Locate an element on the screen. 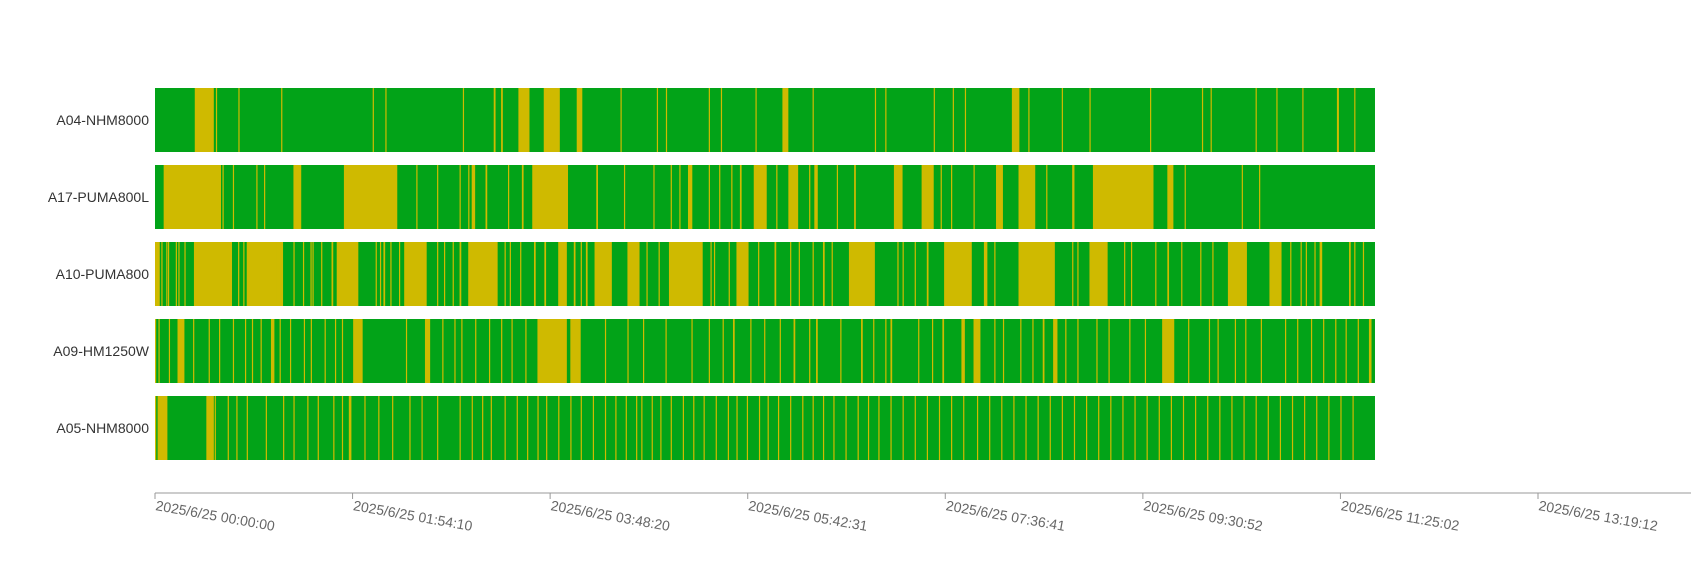 The height and width of the screenshot is (582, 1691). row-label: A09-HM1250W is located at coordinates (101, 351).